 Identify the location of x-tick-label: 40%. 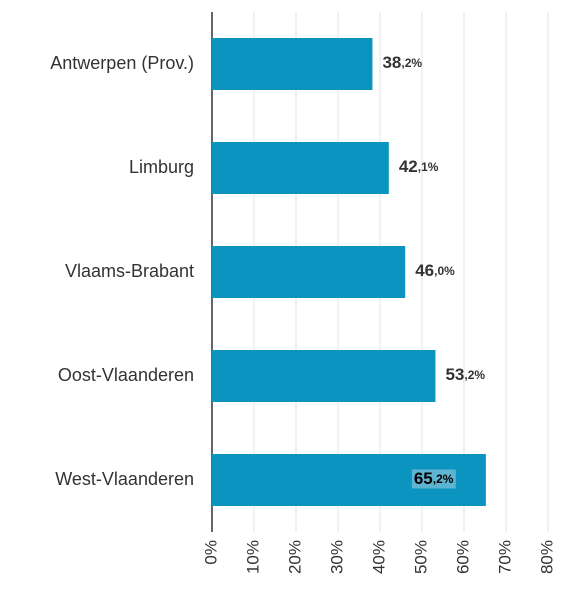
(378, 557).